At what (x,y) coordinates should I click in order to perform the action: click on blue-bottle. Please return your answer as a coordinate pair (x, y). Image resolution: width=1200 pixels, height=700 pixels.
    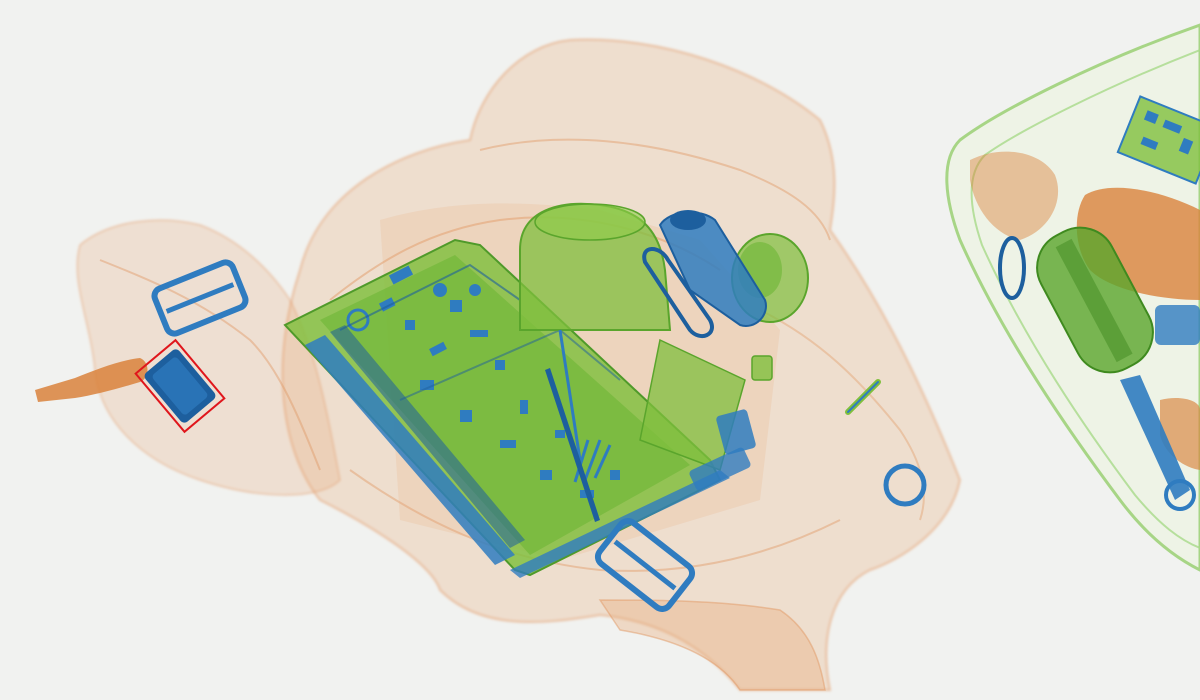
    Looking at the image, I should click on (712, 268).